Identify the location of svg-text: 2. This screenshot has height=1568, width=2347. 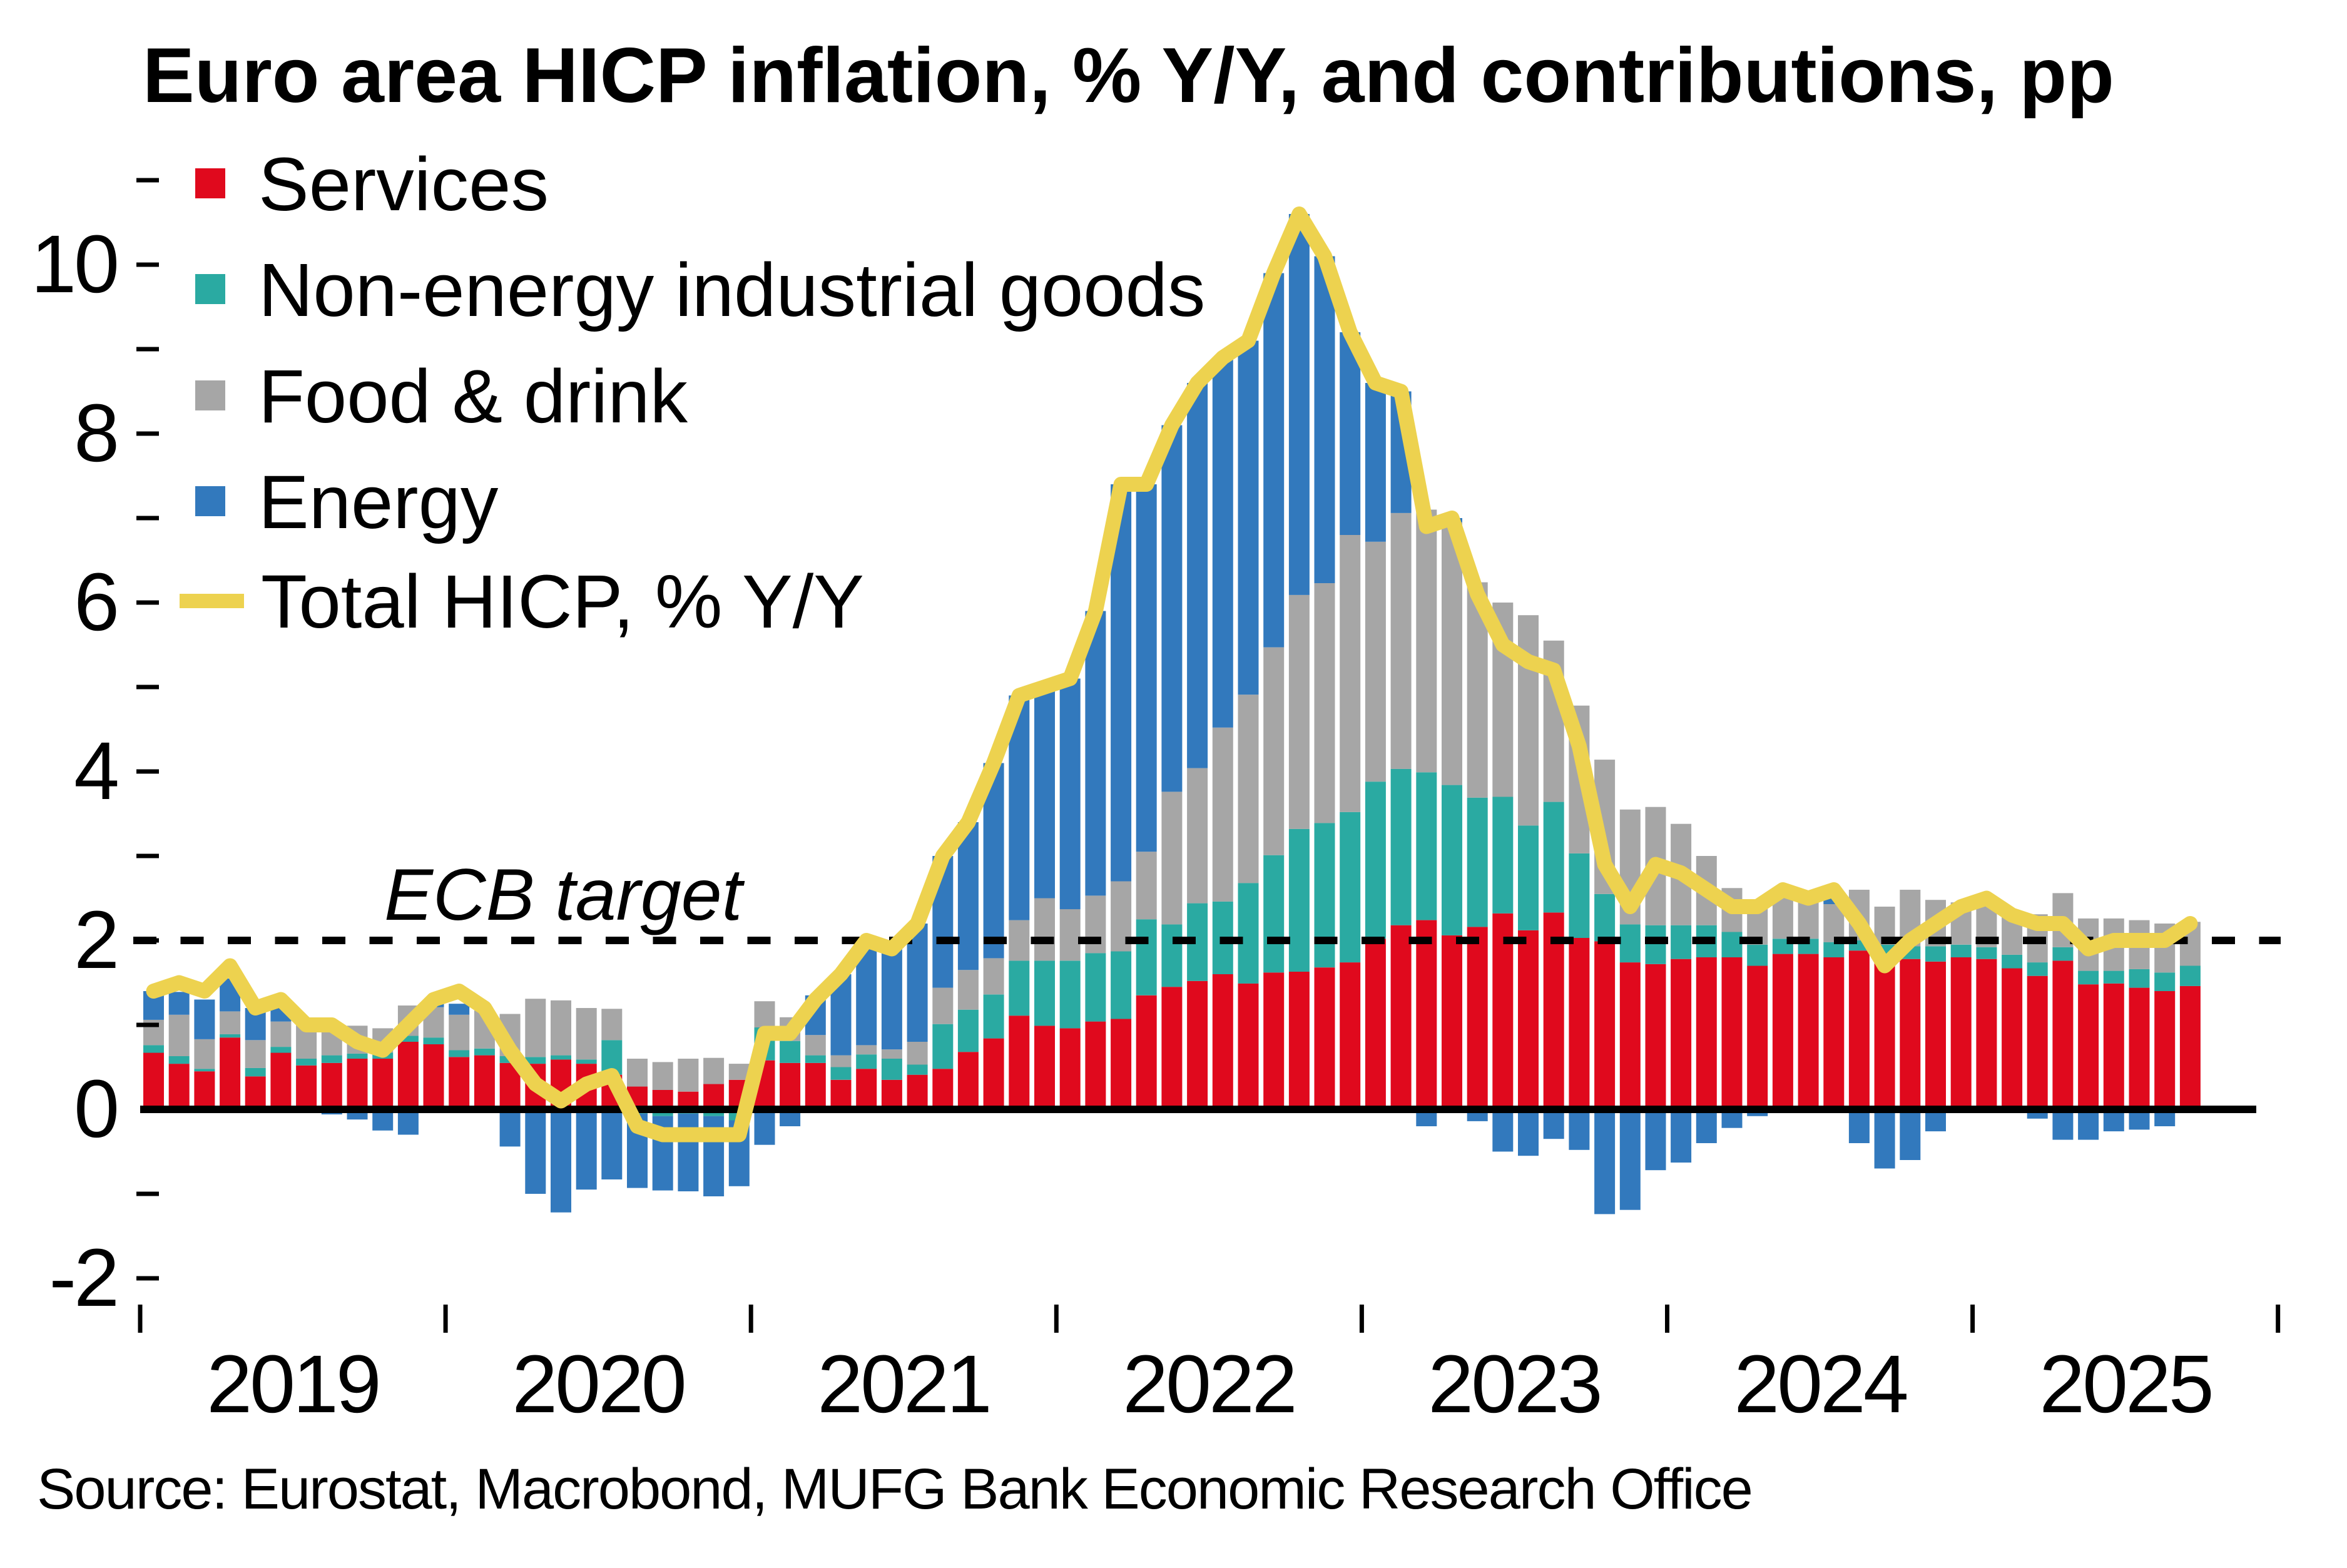
(96, 939).